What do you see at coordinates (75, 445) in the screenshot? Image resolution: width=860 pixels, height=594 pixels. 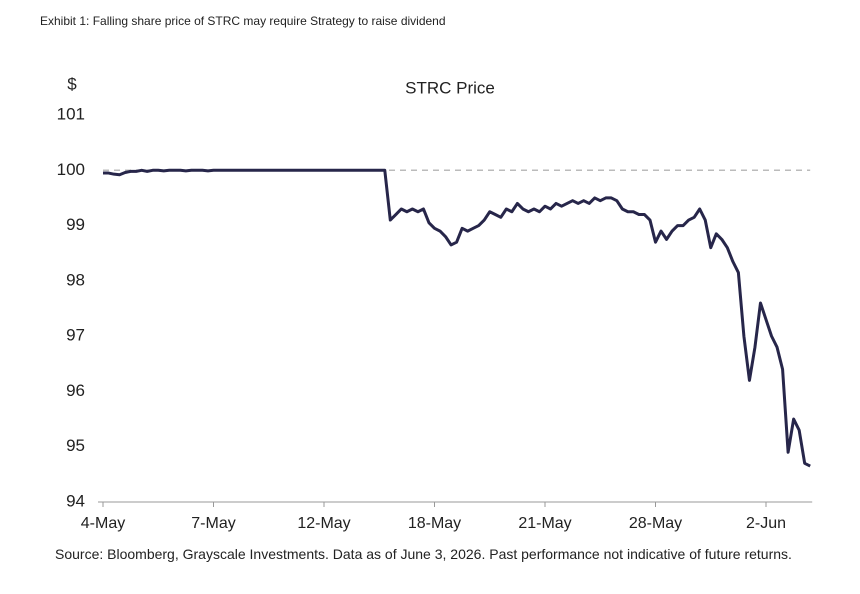 I see `y-tick-label: 95` at bounding box center [75, 445].